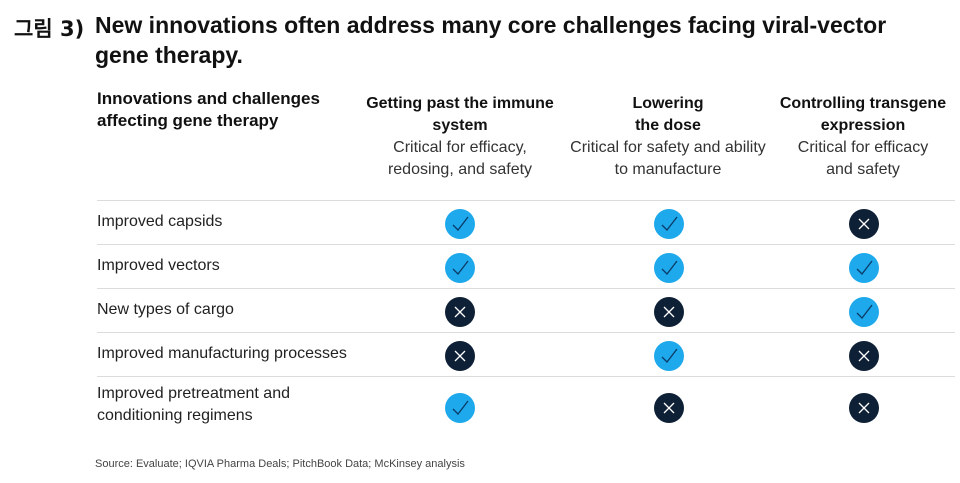 Image resolution: width=960 pixels, height=483 pixels. Describe the element at coordinates (668, 114) in the screenshot. I see `column-title: Lowering the dose` at that location.